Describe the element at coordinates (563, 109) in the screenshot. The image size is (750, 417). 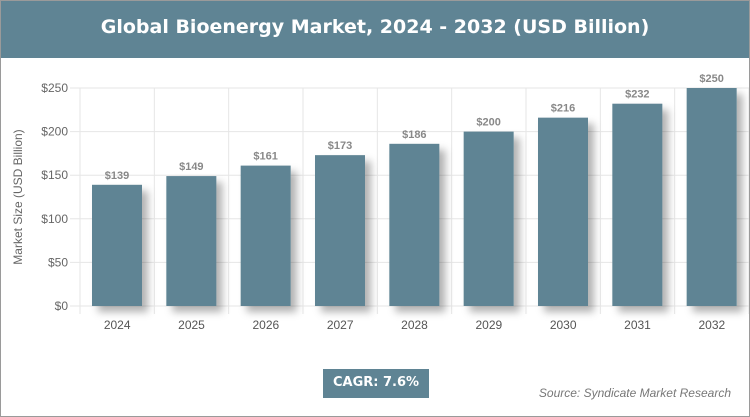
I see `data-label: $216` at that location.